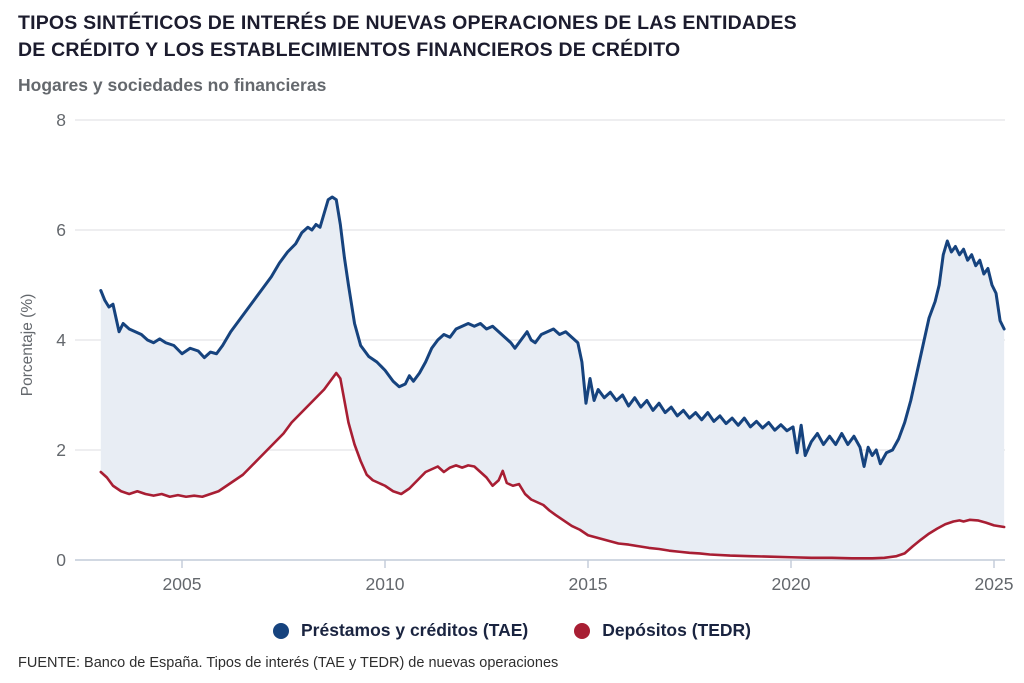 This screenshot has width=1024, height=683. What do you see at coordinates (61, 340) in the screenshot?
I see `y-tick-label-4: 4` at bounding box center [61, 340].